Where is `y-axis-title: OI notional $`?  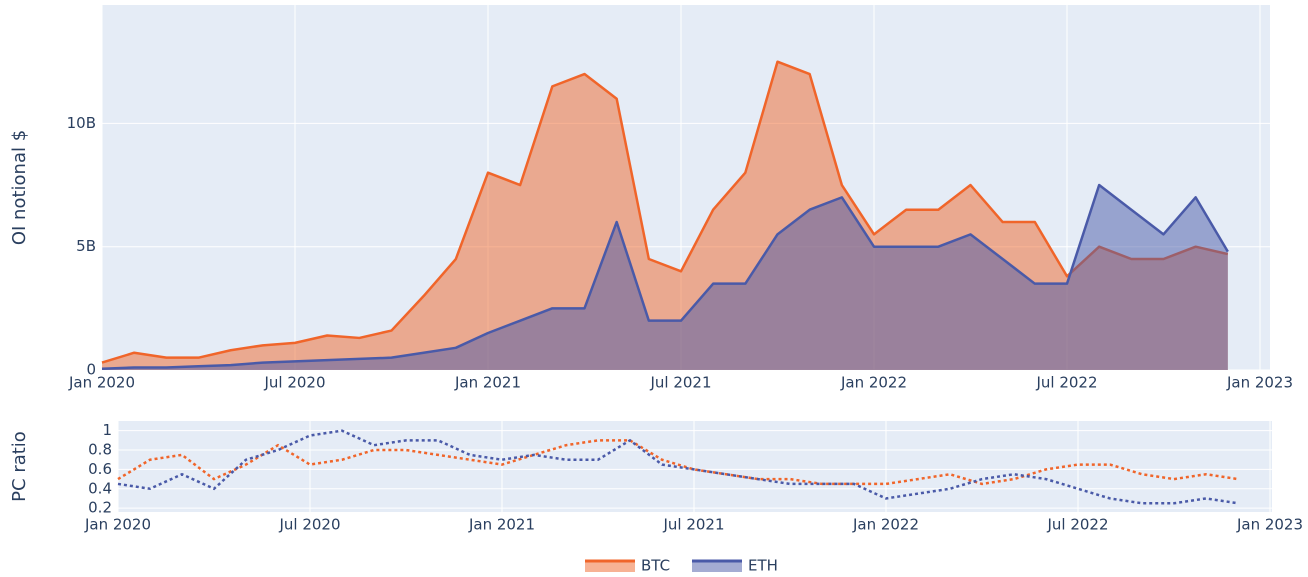 y-axis-title: OI notional $ is located at coordinates (19, 187).